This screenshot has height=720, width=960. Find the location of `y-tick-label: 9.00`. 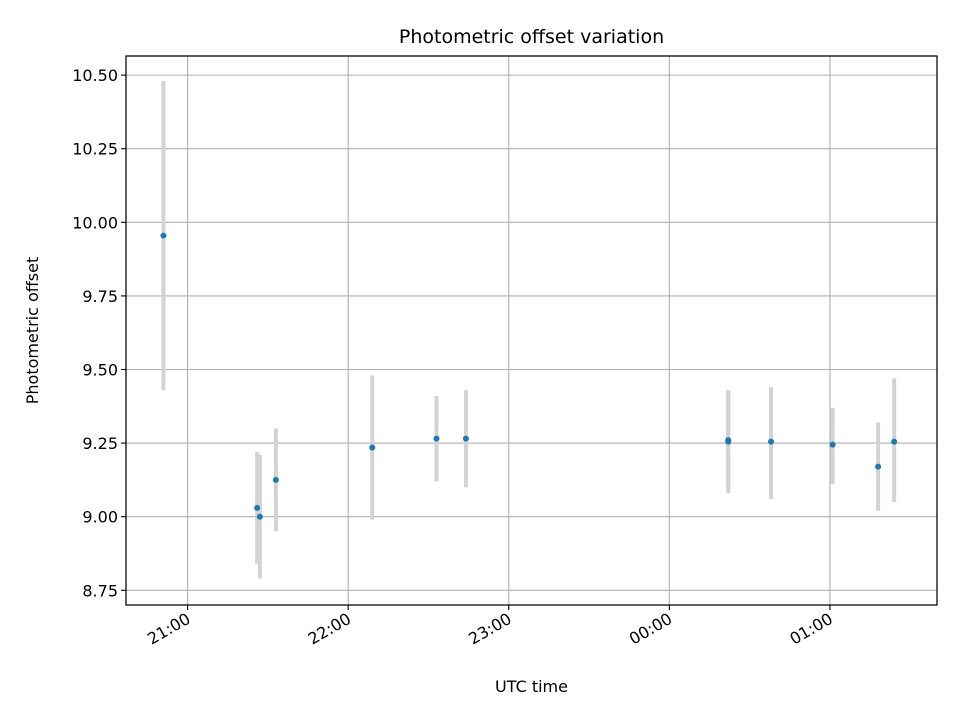

y-tick-label: 9.00 is located at coordinates (100, 517).